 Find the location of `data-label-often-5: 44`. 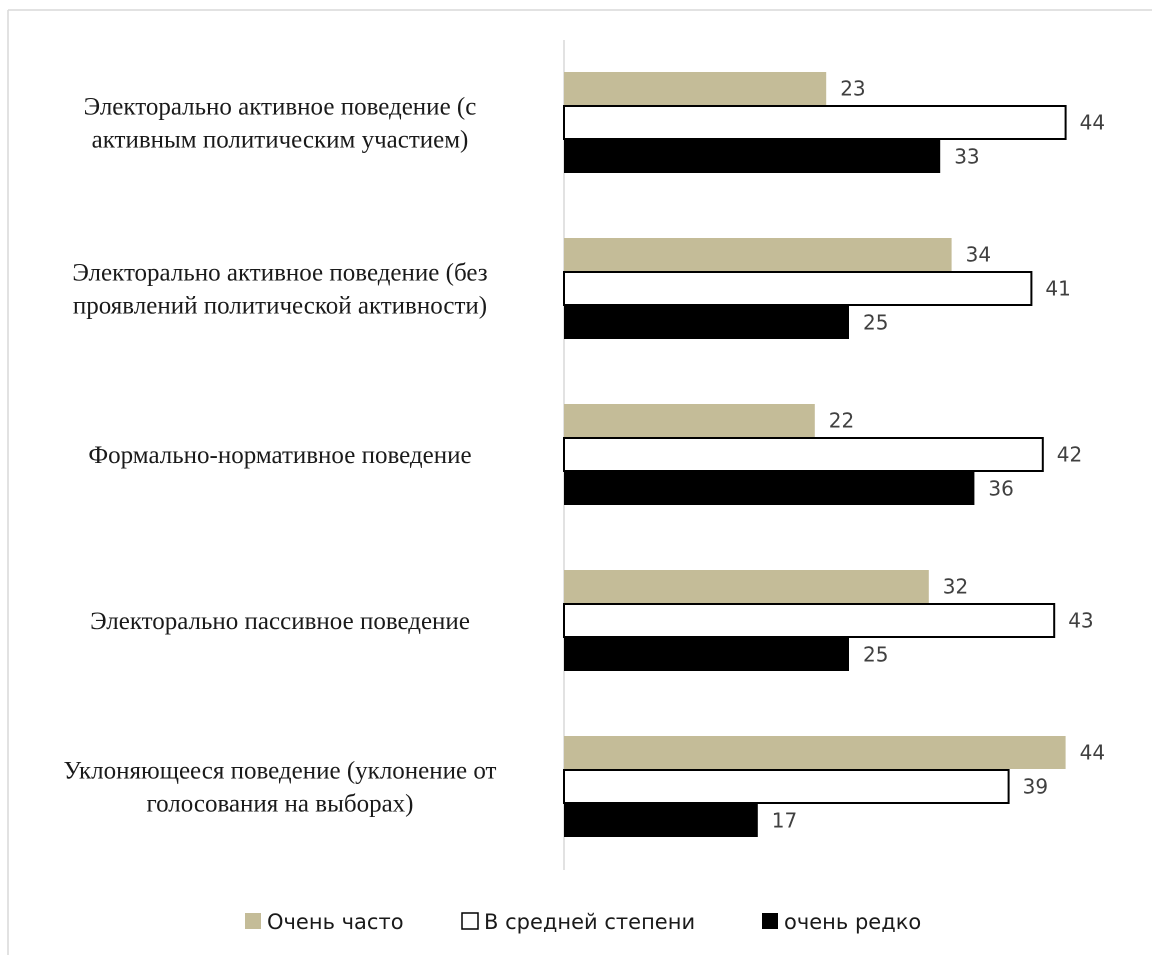

data-label-often-5: 44 is located at coordinates (1092, 753).